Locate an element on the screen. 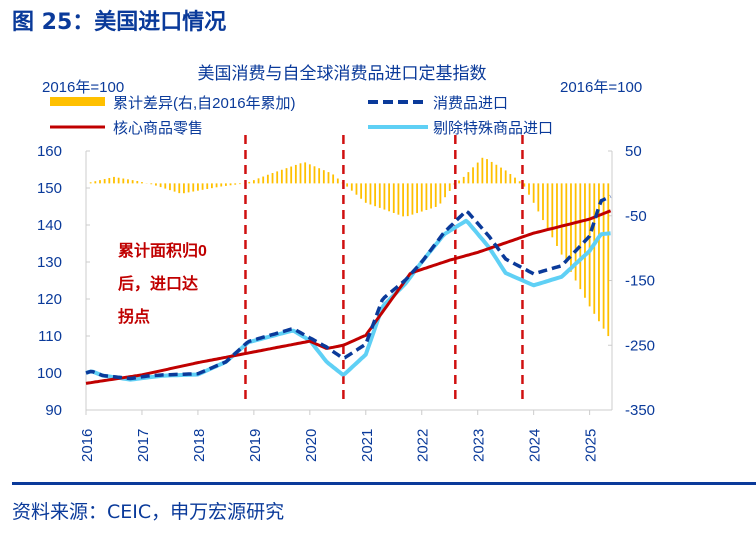  x-tick: 2022 is located at coordinates (423, 445).